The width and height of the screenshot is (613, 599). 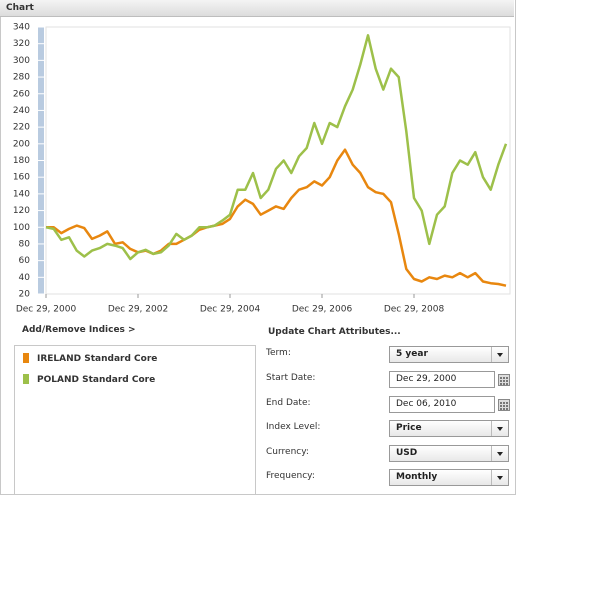 What do you see at coordinates (25, 295) in the screenshot?
I see `y-tick-label: 20` at bounding box center [25, 295].